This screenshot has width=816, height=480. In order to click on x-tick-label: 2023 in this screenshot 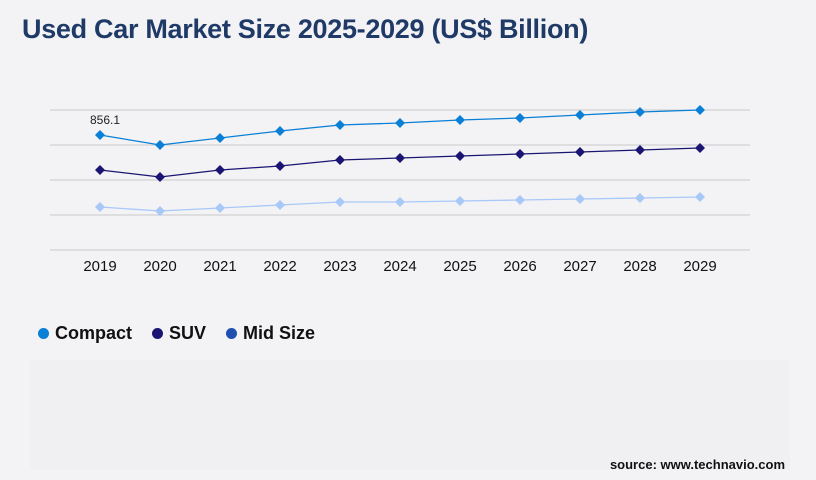, I will do `click(339, 266)`.